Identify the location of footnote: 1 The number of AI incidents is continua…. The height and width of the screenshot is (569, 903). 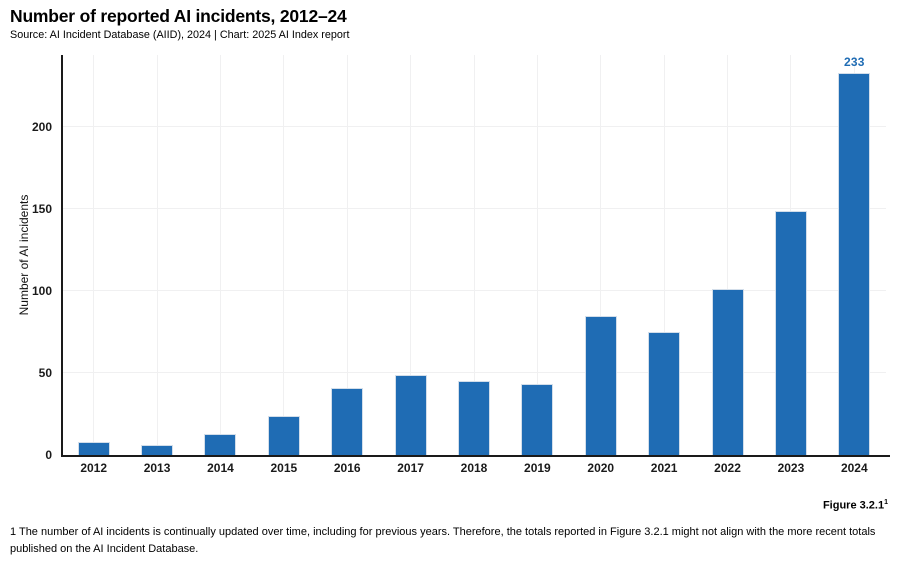
(443, 540).